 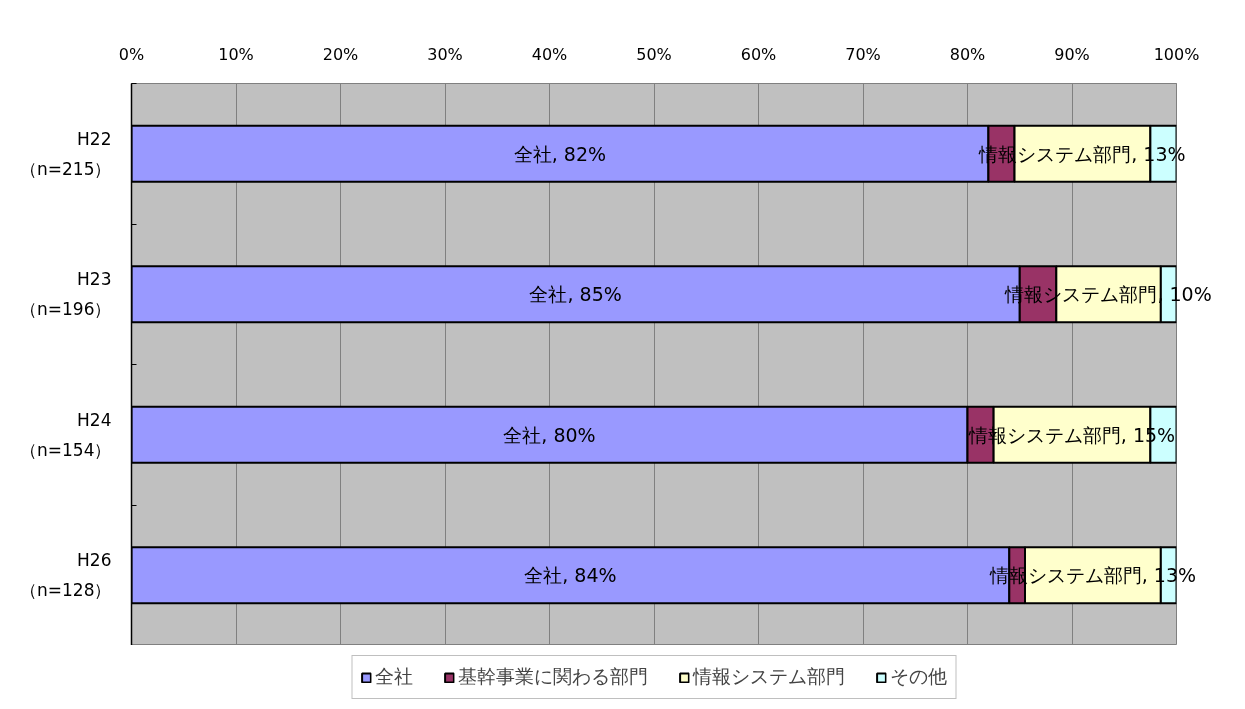 I want to click on x-tick-label: 30%, so click(x=445, y=54).